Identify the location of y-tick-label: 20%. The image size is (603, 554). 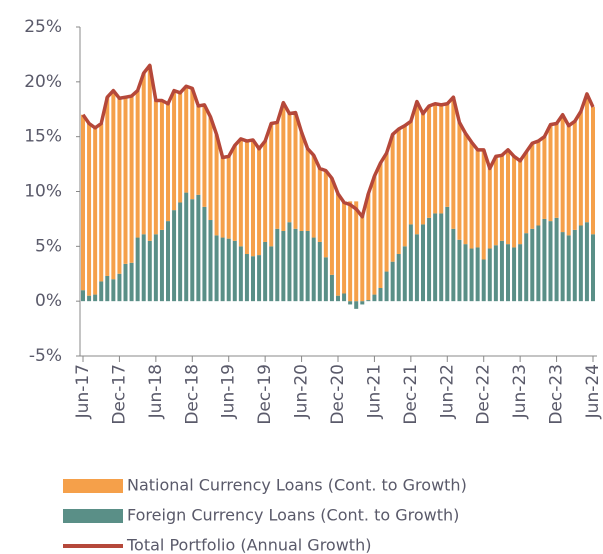
(43, 82).